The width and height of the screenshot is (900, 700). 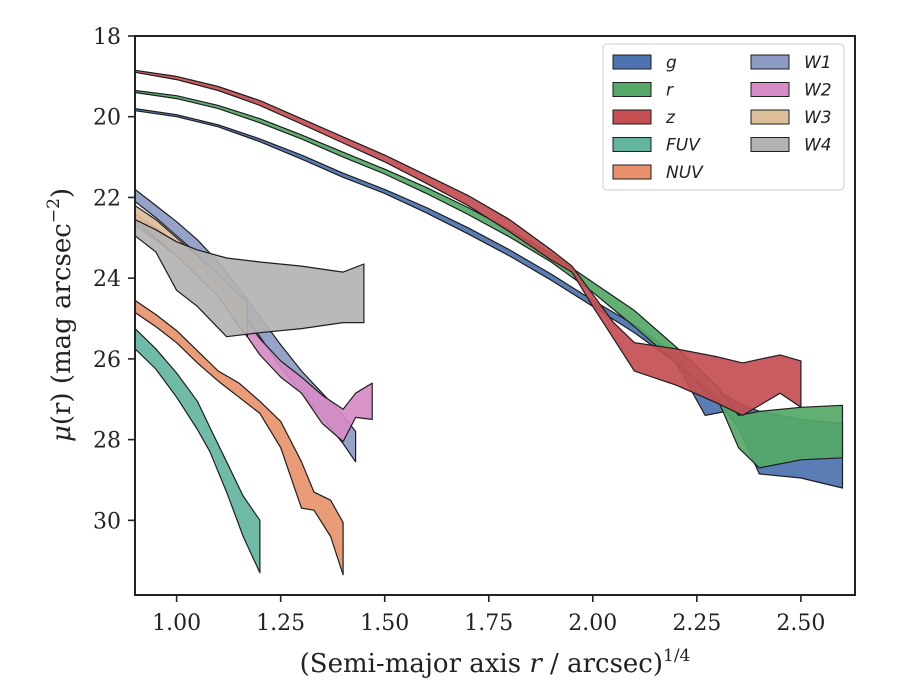 I want to click on legend-swatch-r, so click(x=632, y=89).